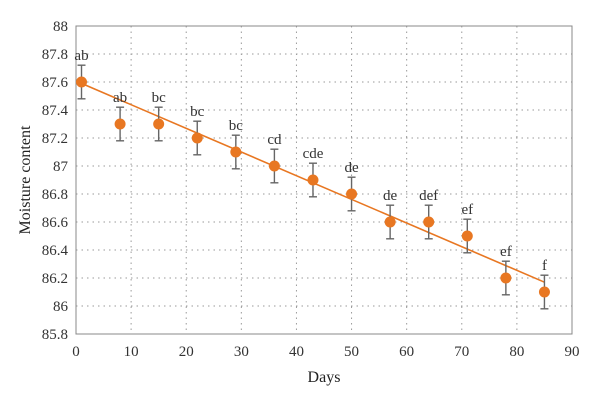 This screenshot has width=600, height=410. What do you see at coordinates (324, 377) in the screenshot?
I see `x-axis-title: Days` at bounding box center [324, 377].